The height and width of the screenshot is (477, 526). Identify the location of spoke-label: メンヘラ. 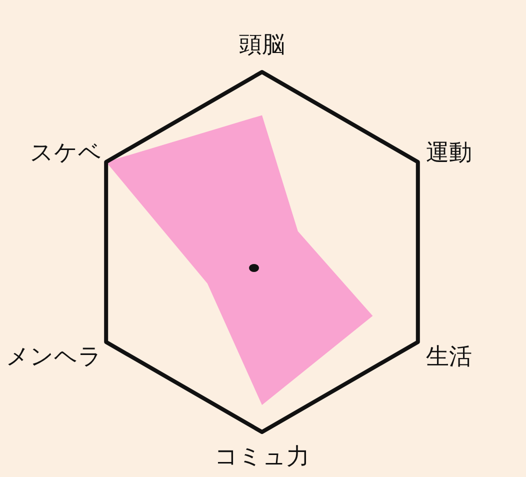
(54, 357).